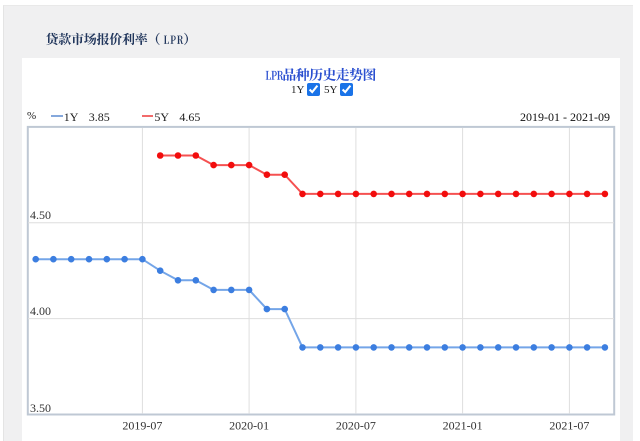  I want to click on svg-text: 3.50, so click(40, 408).